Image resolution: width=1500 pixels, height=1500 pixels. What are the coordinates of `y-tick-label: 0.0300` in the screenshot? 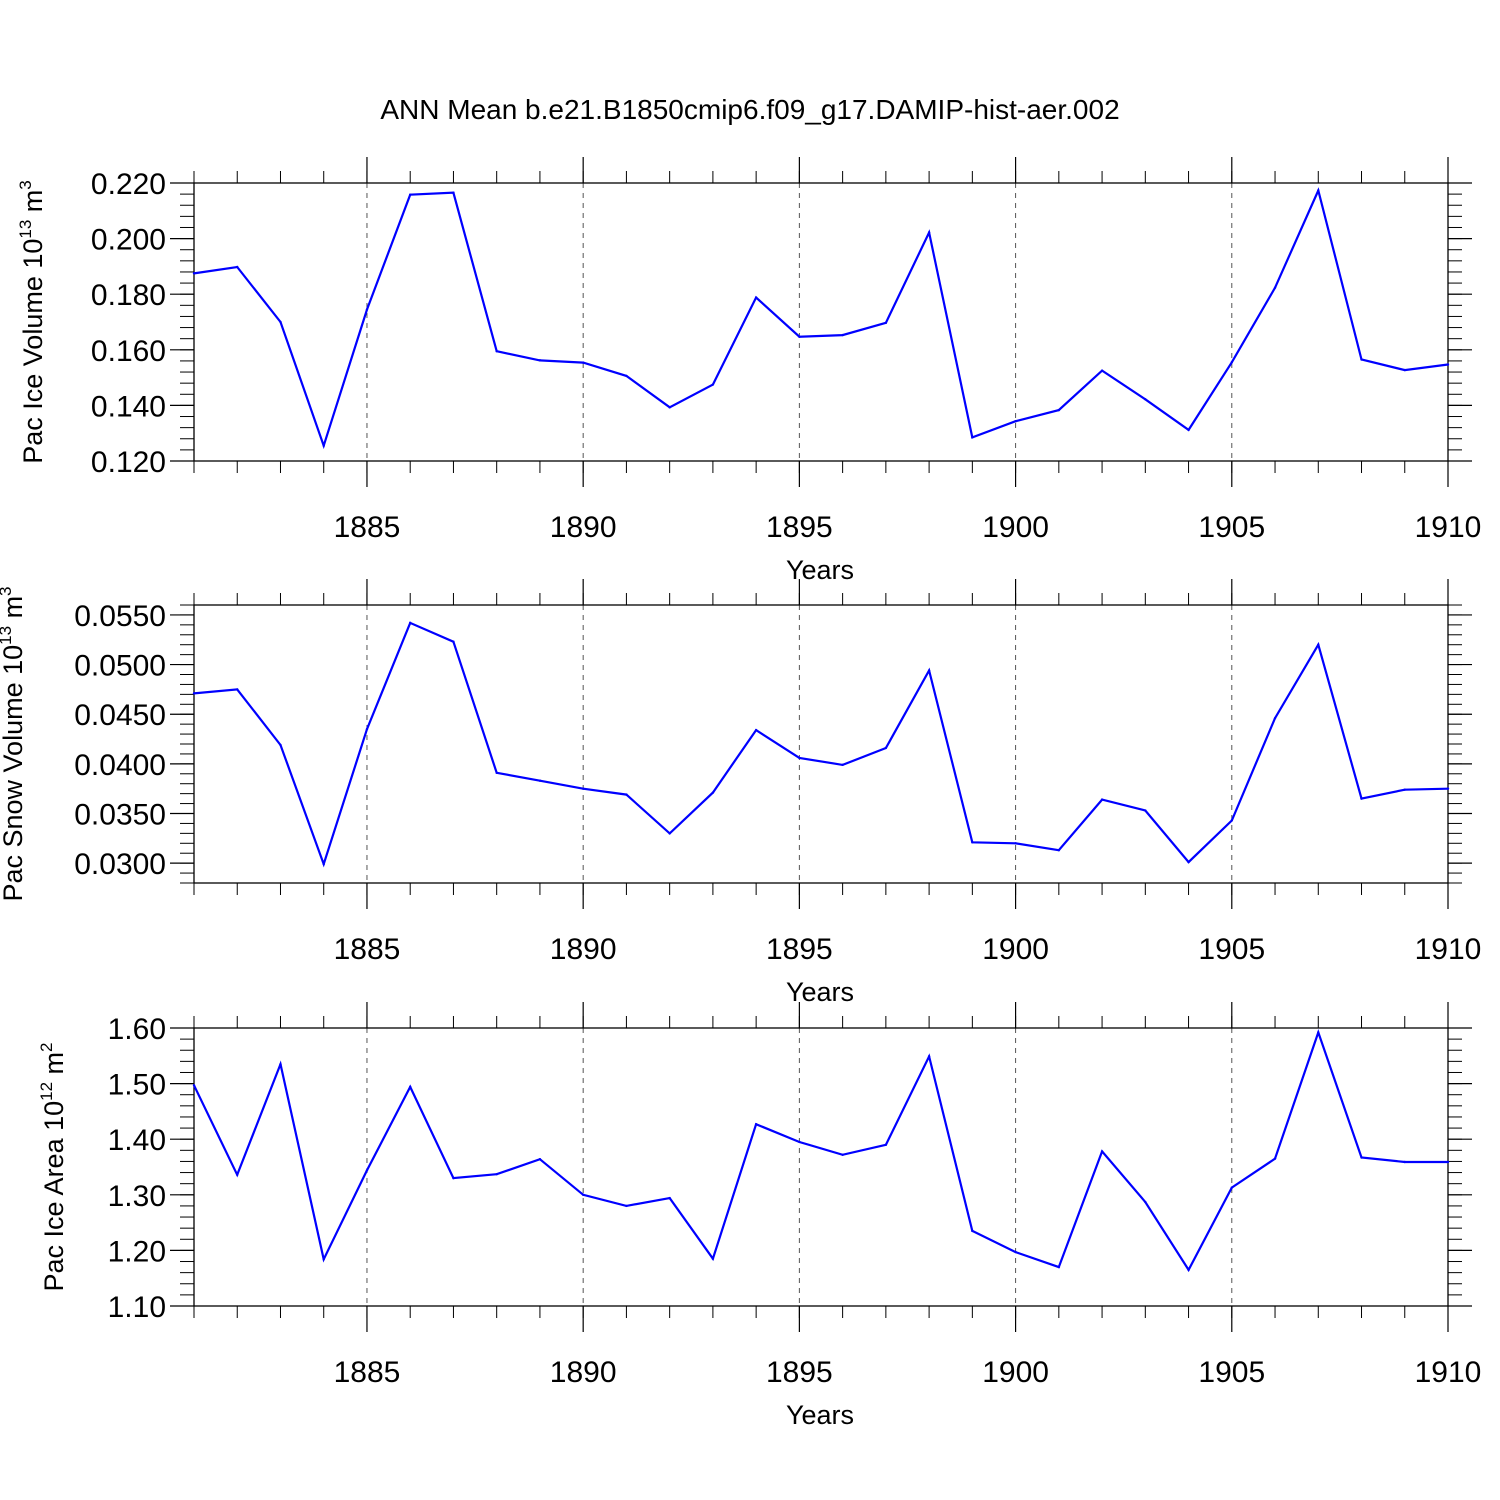 It's located at (120, 864).